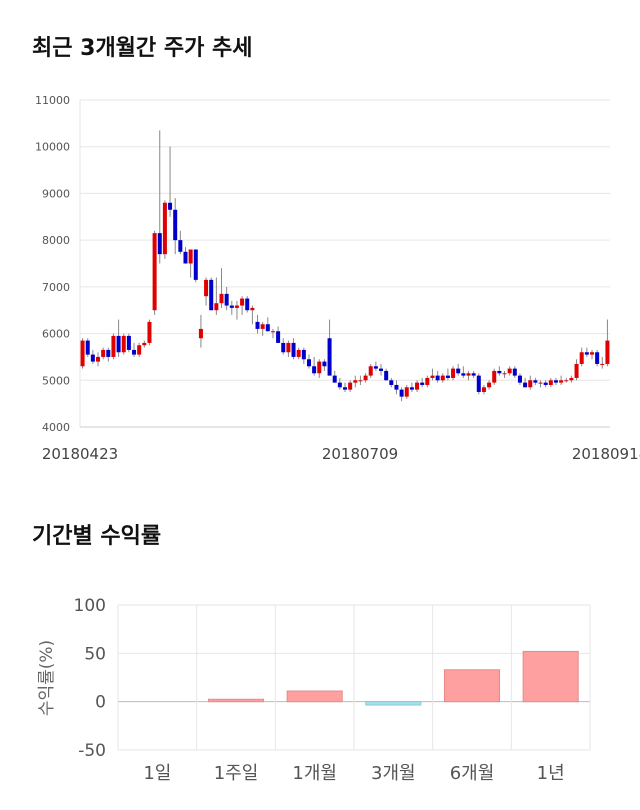  What do you see at coordinates (90, 678) in the screenshot?
I see `return-chart-y-axis: -50 0 50 100` at bounding box center [90, 678].